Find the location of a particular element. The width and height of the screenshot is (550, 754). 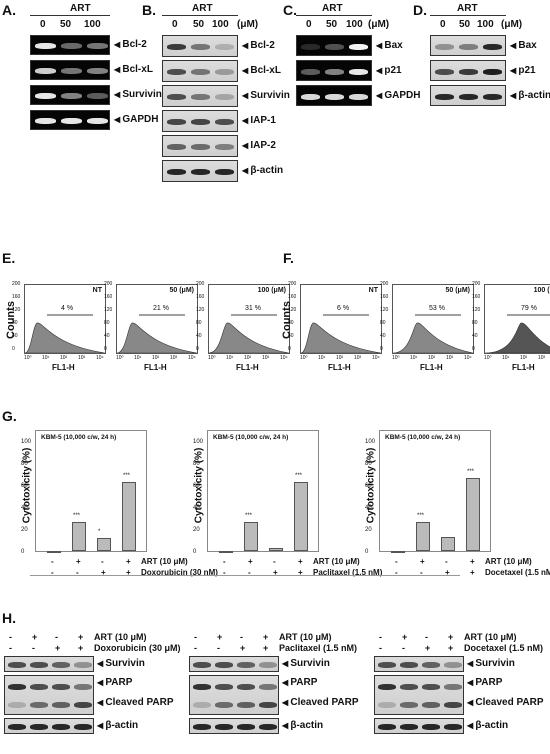

flowF-xtick-1-3: 10³ is located at coordinates (450, 358).